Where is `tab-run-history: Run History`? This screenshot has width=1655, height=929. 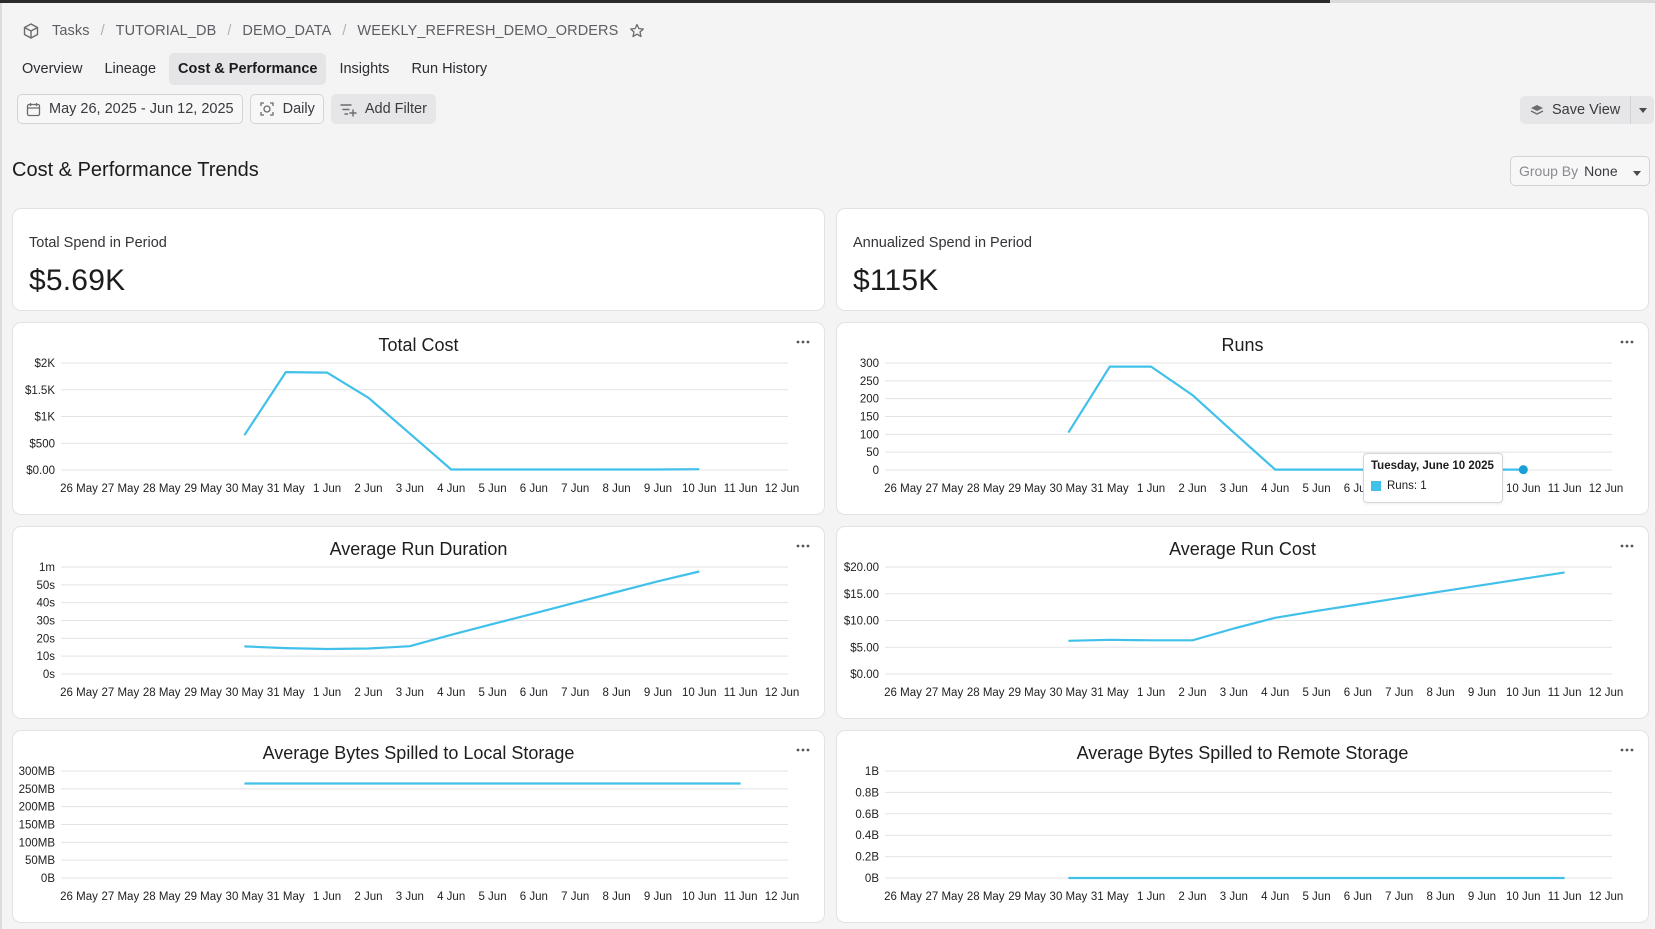 tab-run-history: Run History is located at coordinates (449, 69).